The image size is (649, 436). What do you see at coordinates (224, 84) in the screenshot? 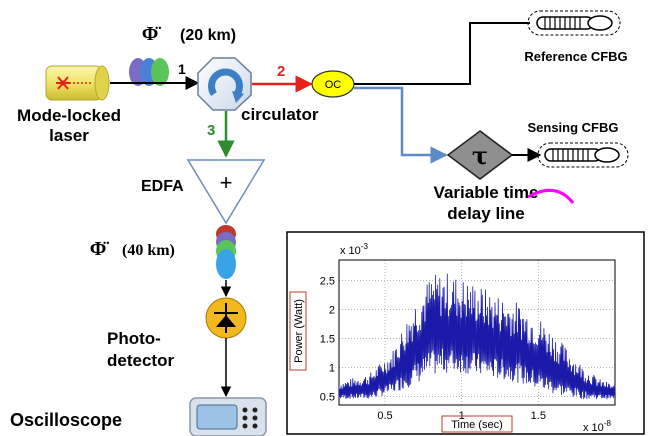
I see `circulator-icon` at bounding box center [224, 84].